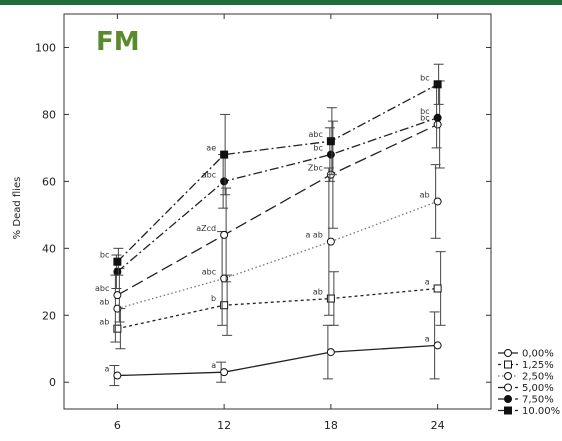 The image size is (562, 441). Describe the element at coordinates (541, 411) in the screenshot. I see `legend-label: 10.00%` at that location.